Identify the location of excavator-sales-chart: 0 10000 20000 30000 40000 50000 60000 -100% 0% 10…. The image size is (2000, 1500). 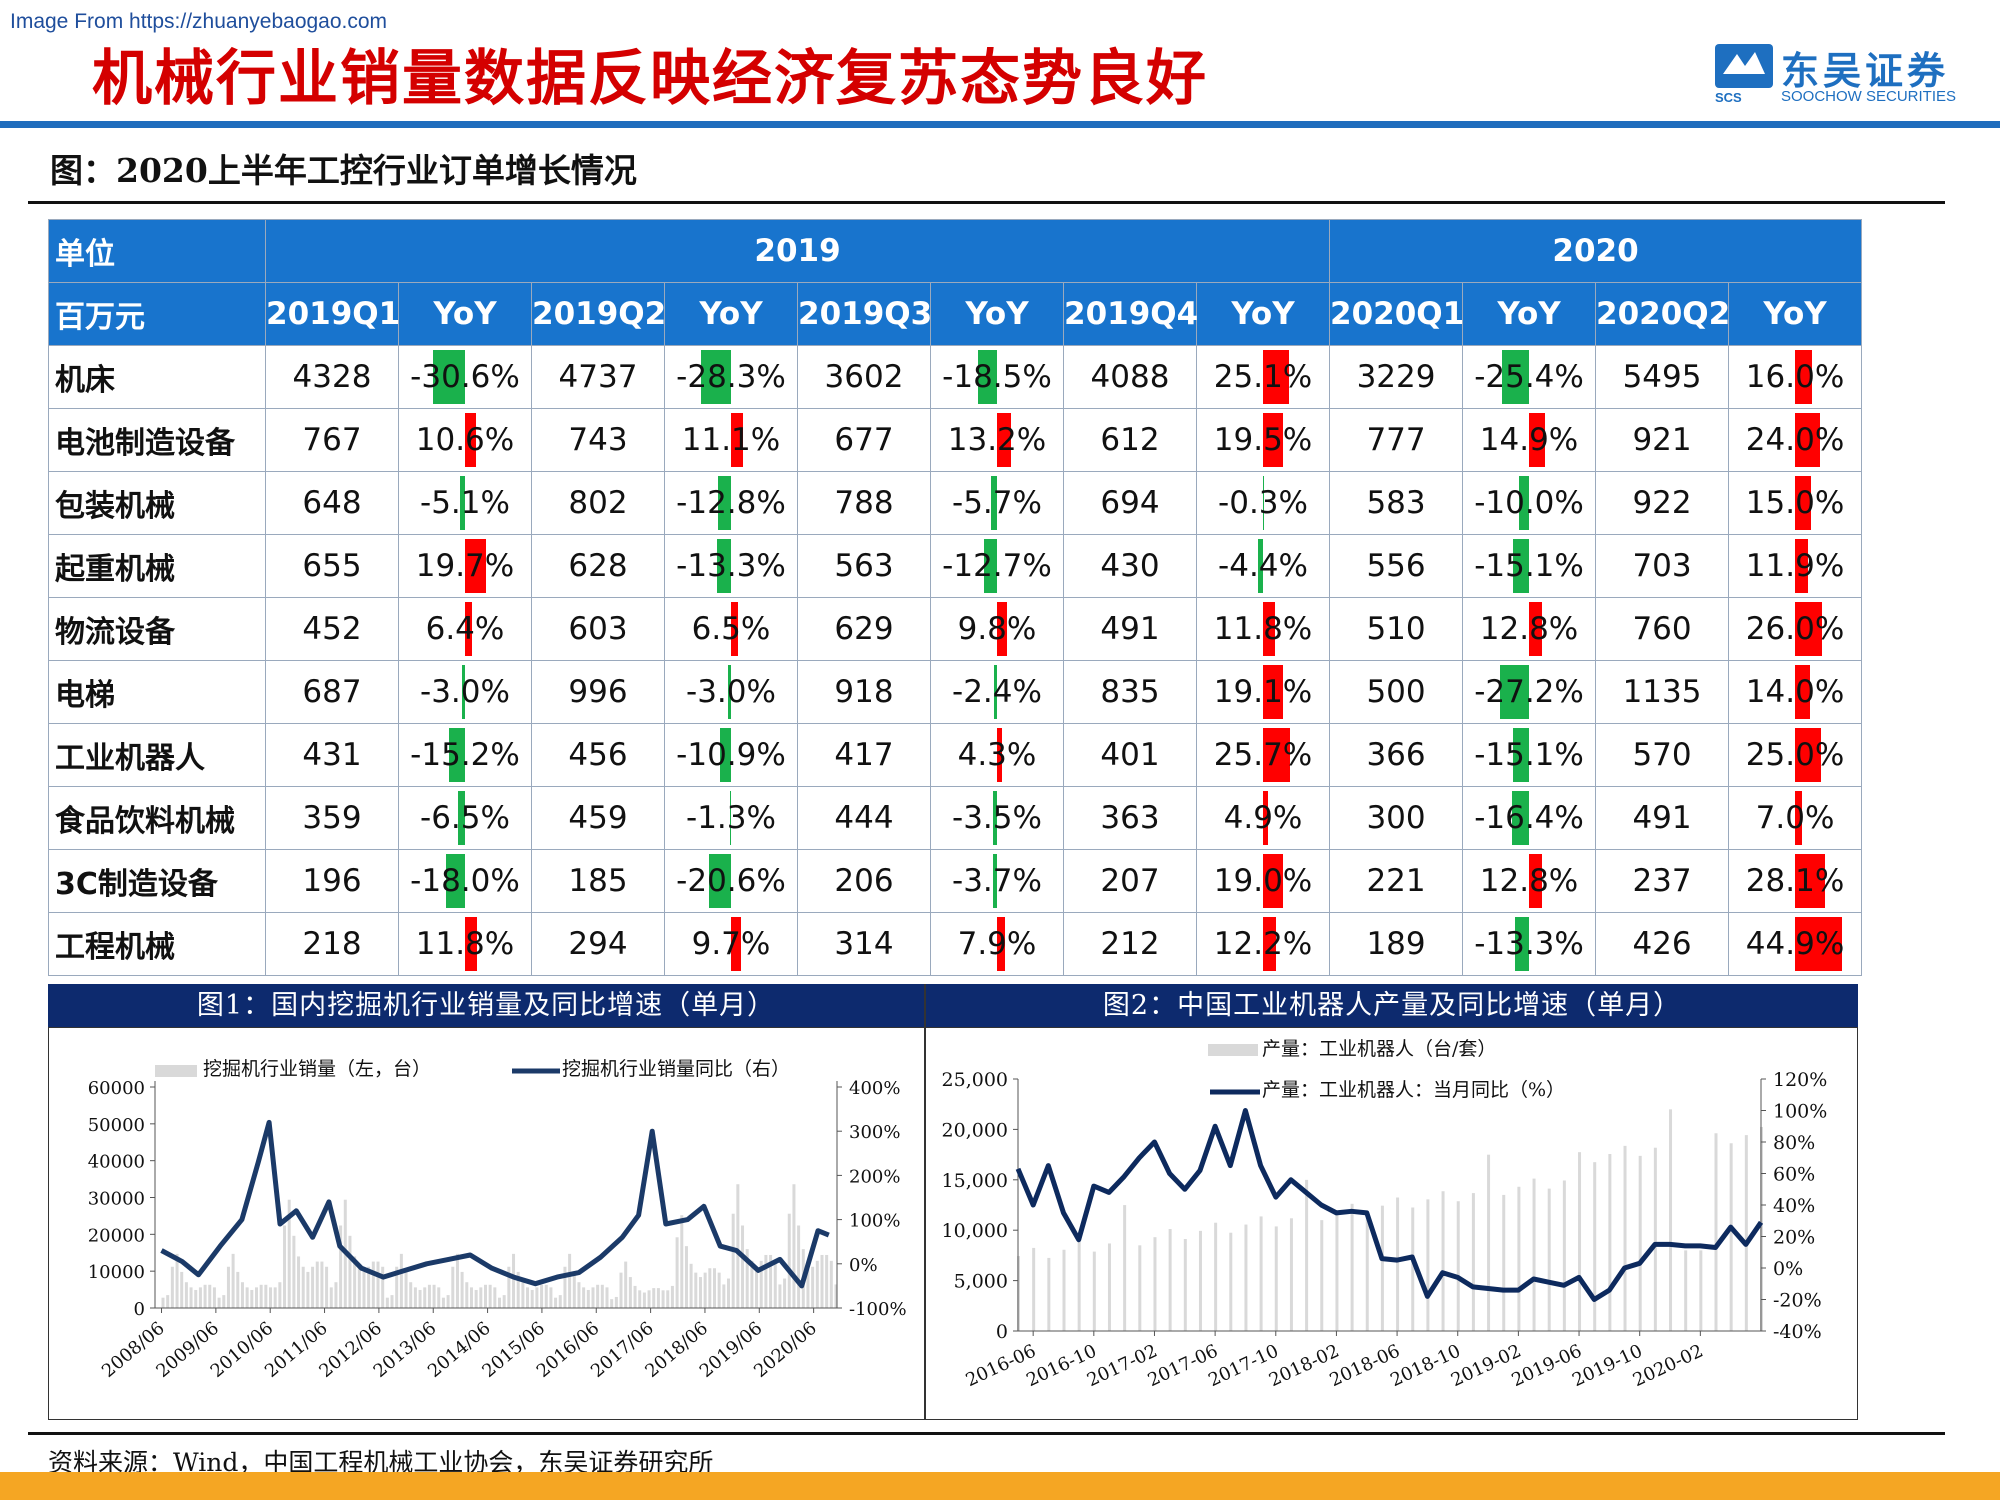
(497, 1220).